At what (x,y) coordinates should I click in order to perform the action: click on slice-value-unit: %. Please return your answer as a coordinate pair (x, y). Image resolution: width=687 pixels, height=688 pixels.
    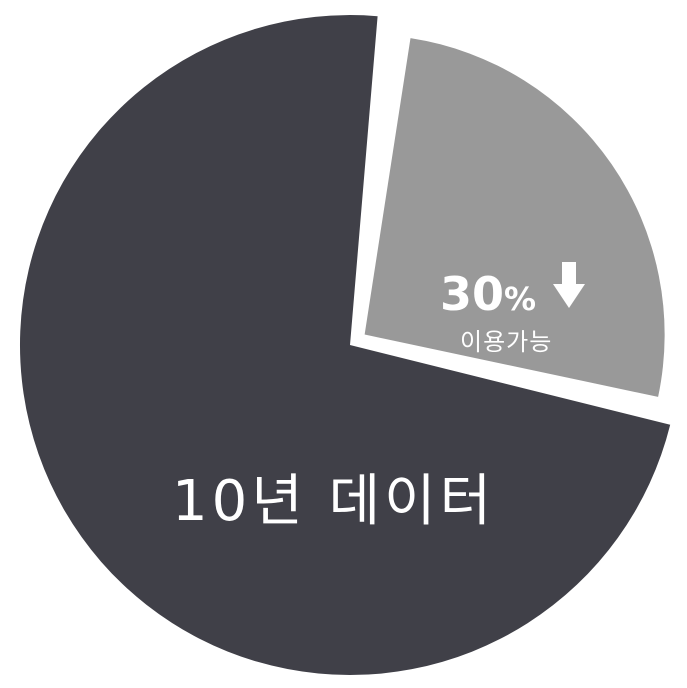
    Looking at the image, I should click on (520, 299).